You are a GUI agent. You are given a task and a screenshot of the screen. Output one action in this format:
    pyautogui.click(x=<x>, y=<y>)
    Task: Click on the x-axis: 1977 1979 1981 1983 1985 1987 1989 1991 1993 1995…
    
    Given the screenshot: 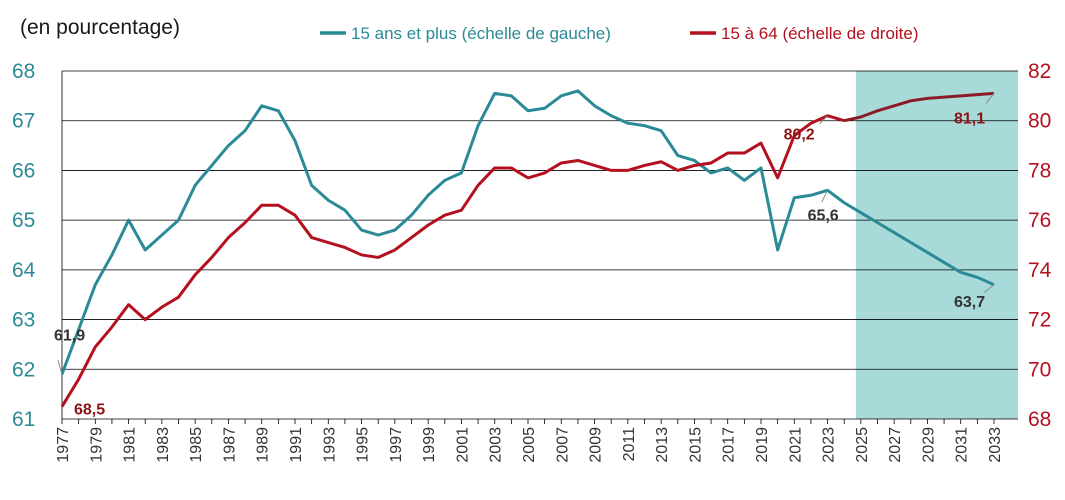 What is the action you would take?
    pyautogui.click(x=529, y=441)
    